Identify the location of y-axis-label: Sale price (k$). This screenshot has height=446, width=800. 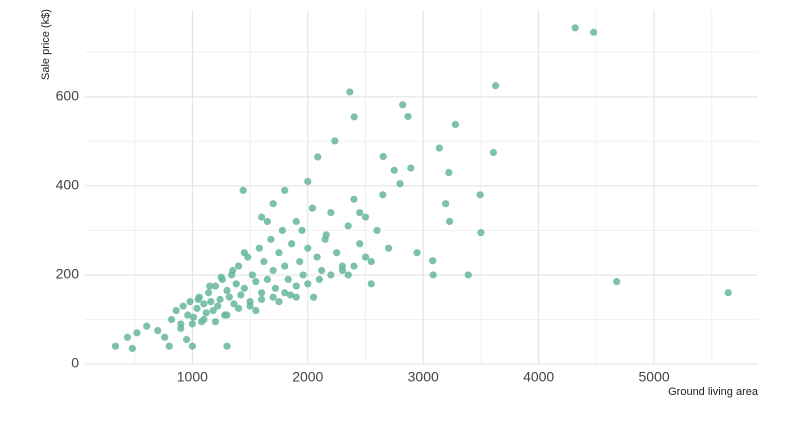
(46, 44).